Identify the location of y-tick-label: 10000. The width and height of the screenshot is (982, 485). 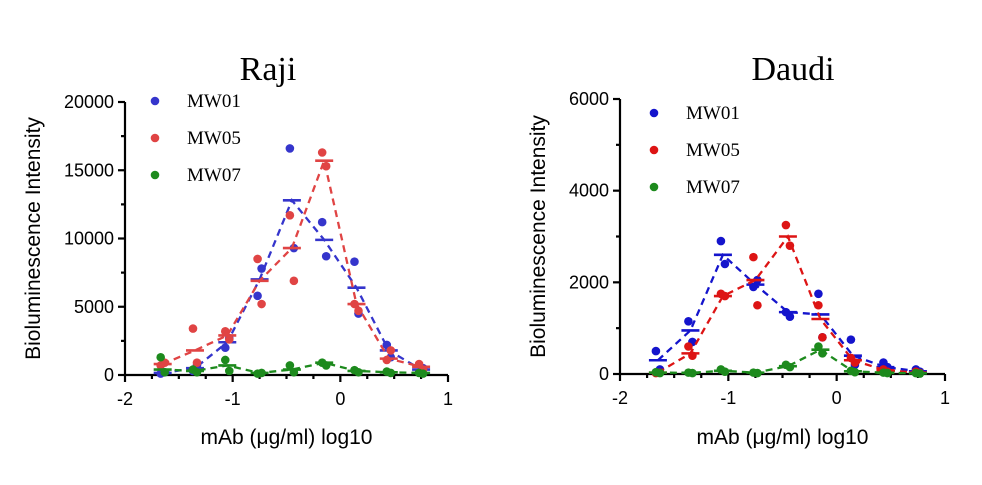
(89, 239).